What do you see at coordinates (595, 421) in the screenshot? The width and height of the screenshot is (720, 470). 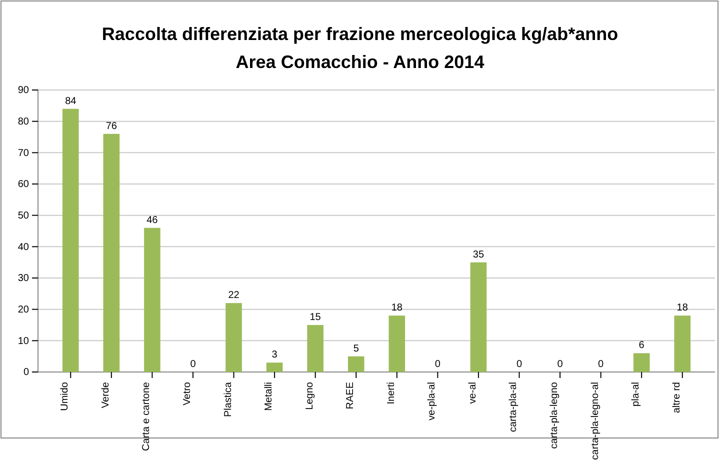 I see `x-tick-label: carta-pla-legno-al` at bounding box center [595, 421].